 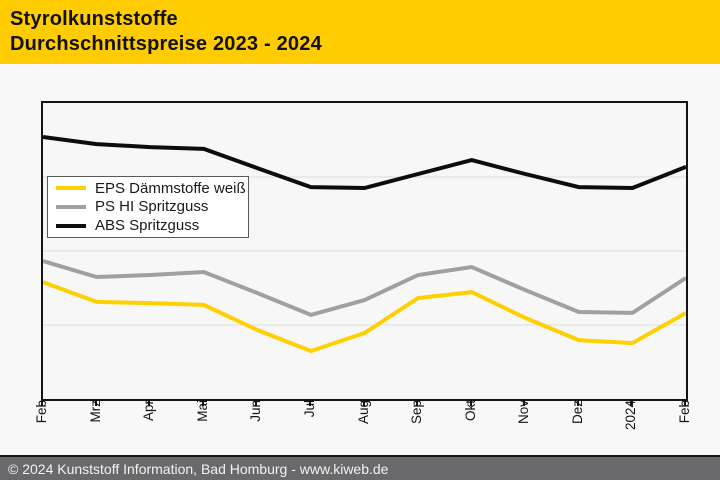 I want to click on x-axis-label: Nov, so click(x=524, y=412).